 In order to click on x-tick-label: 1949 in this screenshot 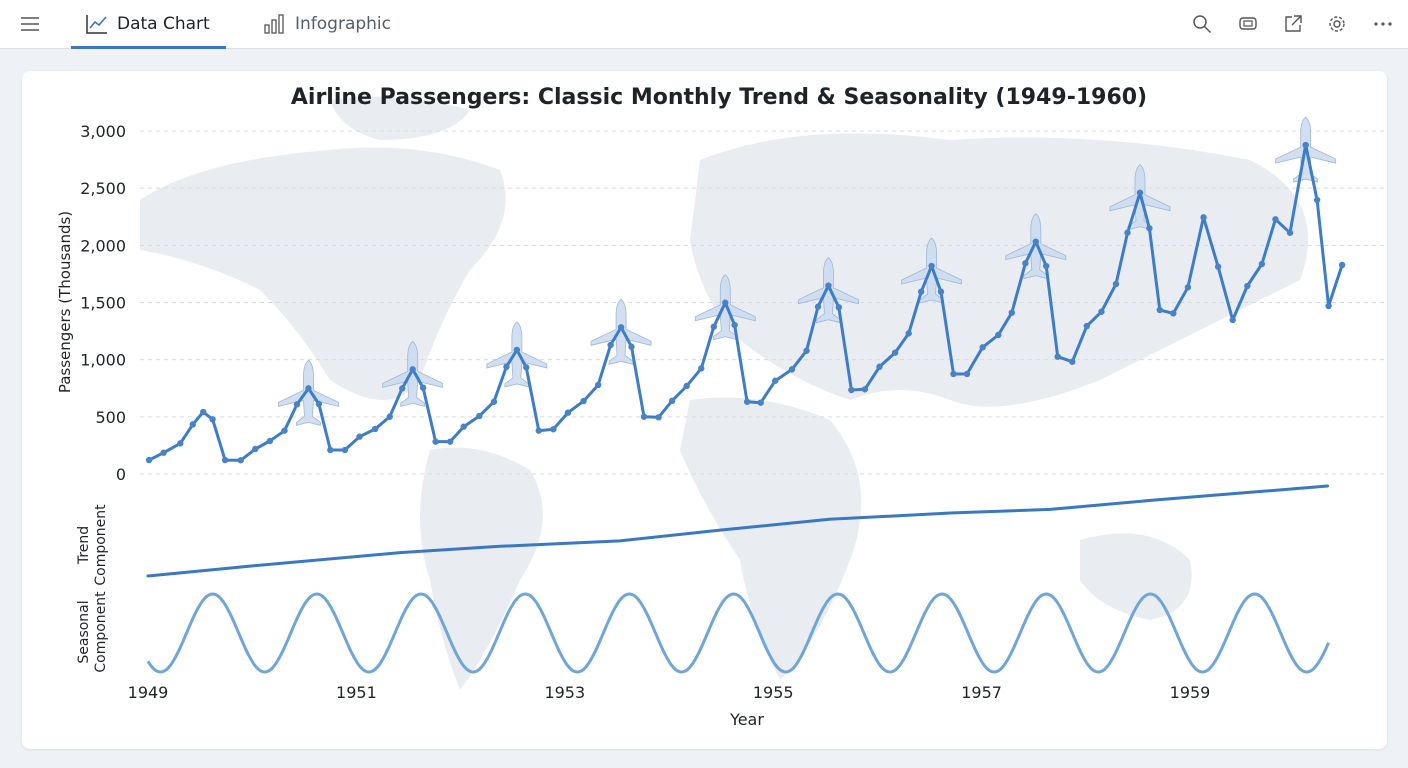, I will do `click(148, 692)`.